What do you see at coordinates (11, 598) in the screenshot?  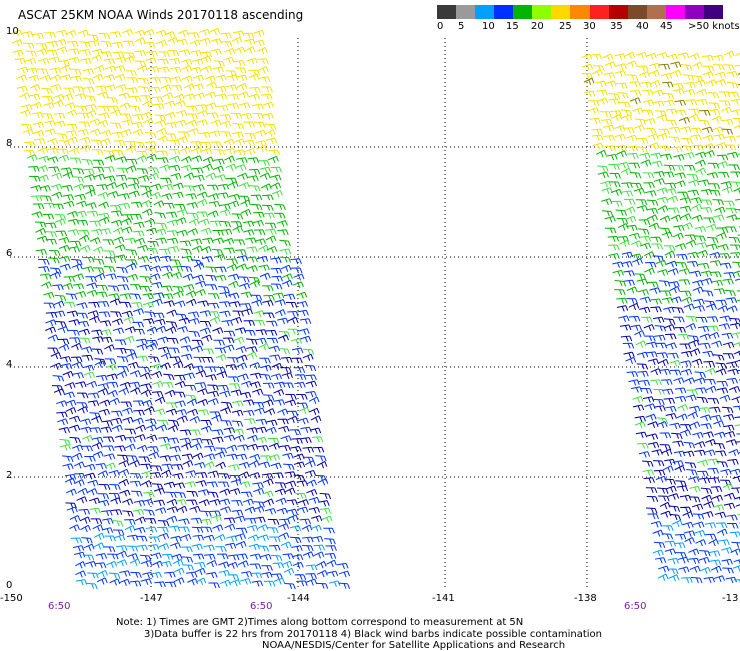 I see `longitude-tick-label: -150` at bounding box center [11, 598].